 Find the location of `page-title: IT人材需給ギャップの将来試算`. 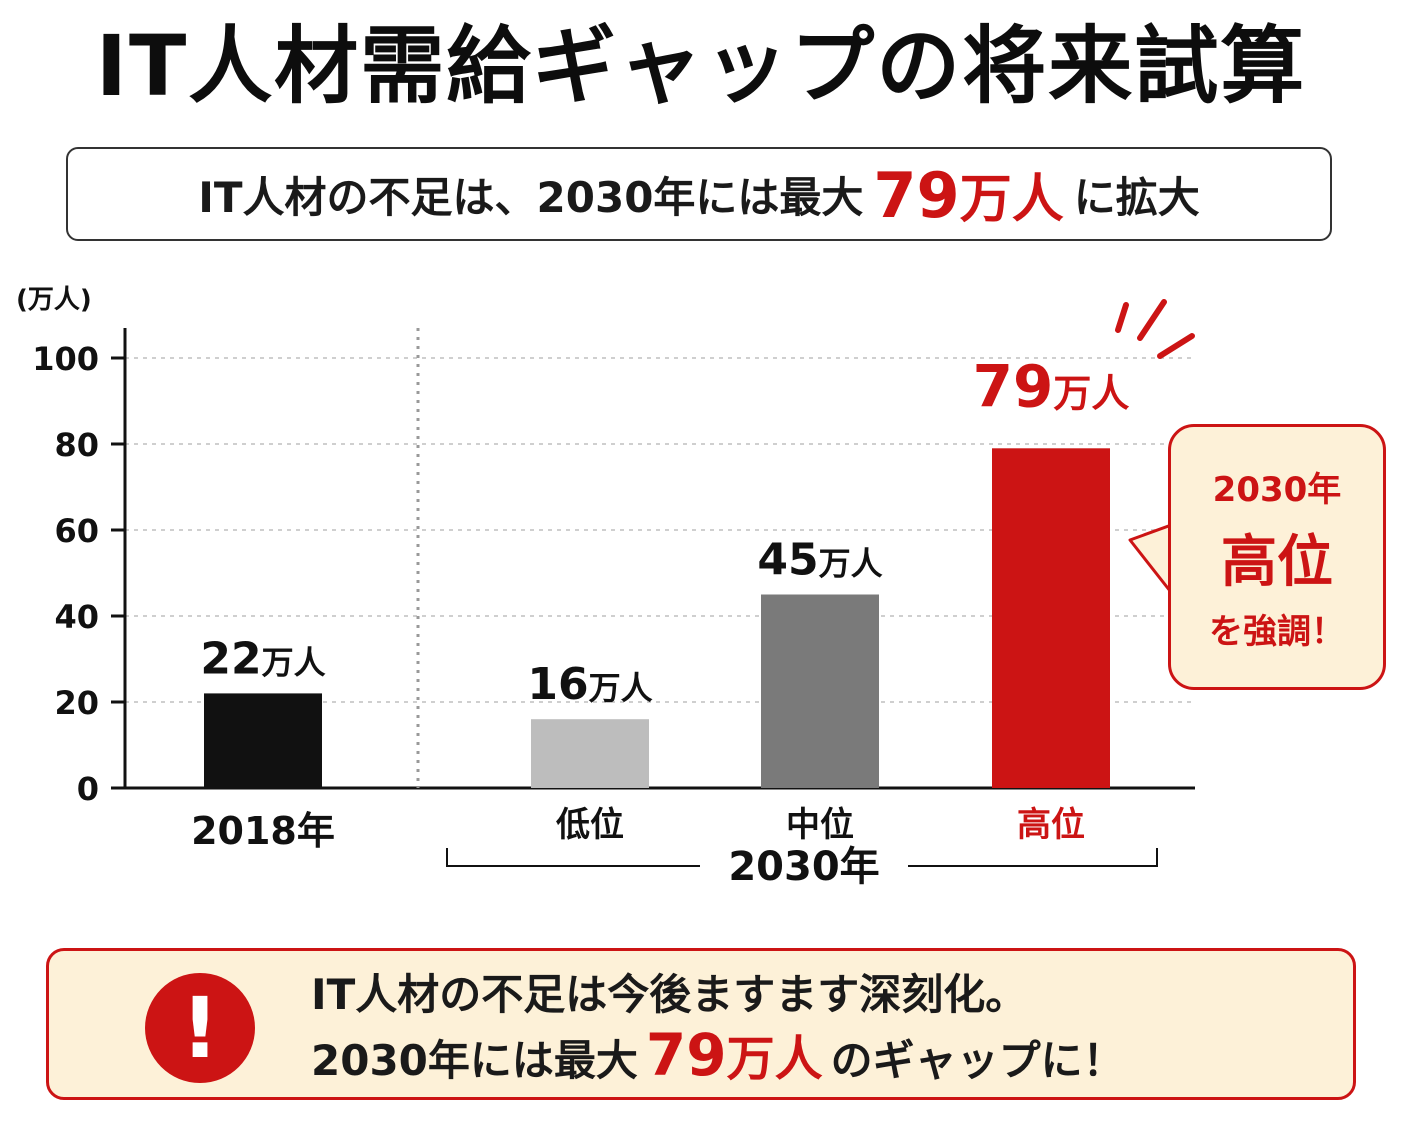

page-title: IT人材需給ギャップの将来試算 is located at coordinates (701, 66).